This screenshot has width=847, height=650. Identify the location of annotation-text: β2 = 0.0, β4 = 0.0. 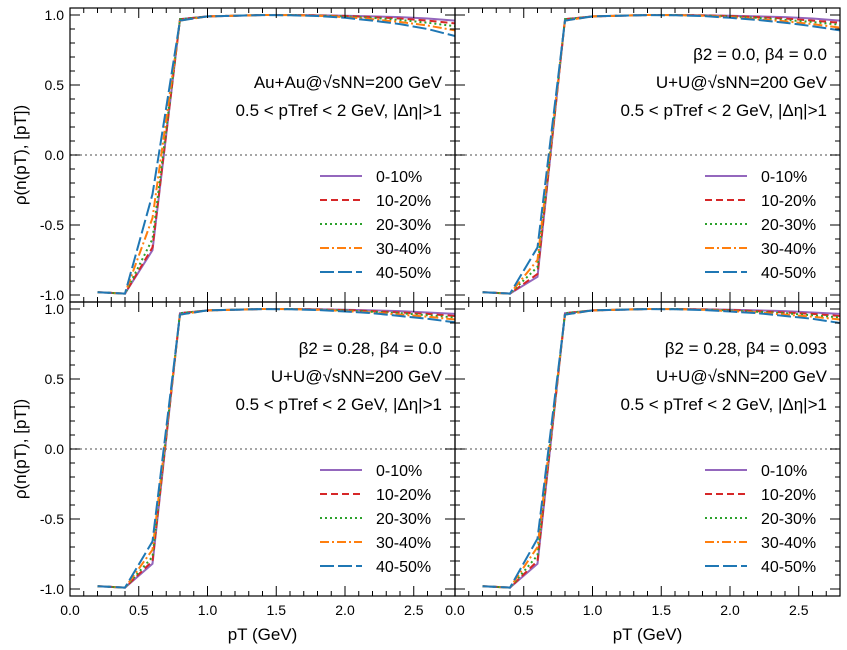
(760, 54).